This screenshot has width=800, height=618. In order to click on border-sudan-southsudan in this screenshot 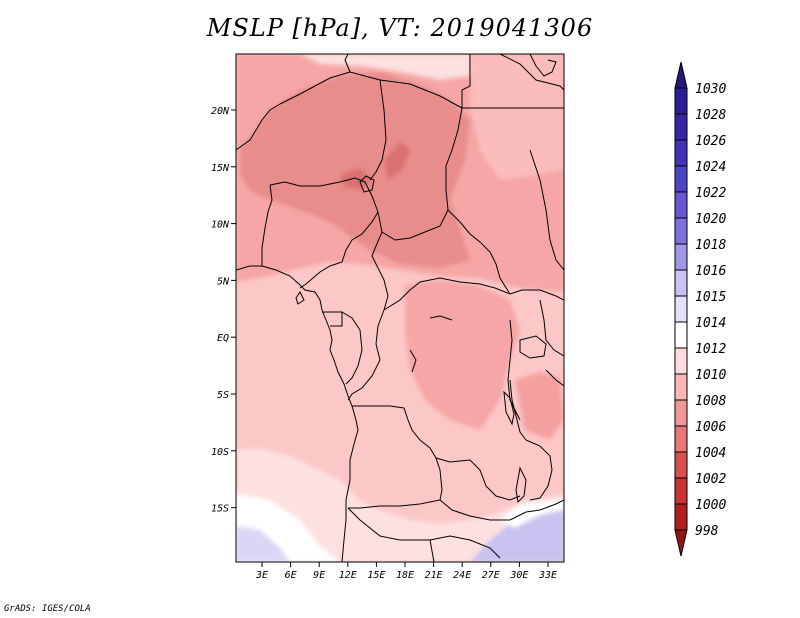, I will do `click(479, 252)`.